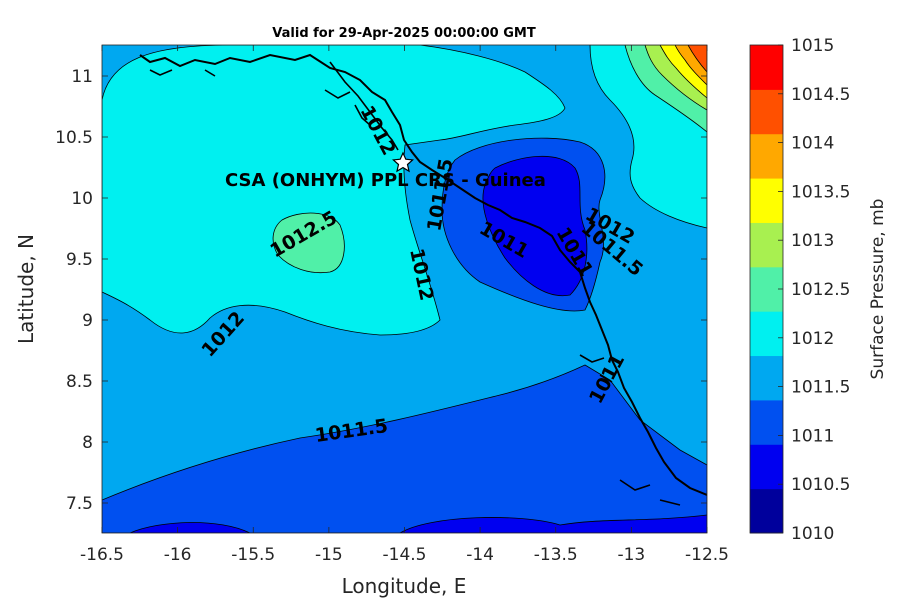 This screenshot has height=600, width=900. Describe the element at coordinates (79, 260) in the screenshot. I see `y-tick-label: 9.5` at that location.